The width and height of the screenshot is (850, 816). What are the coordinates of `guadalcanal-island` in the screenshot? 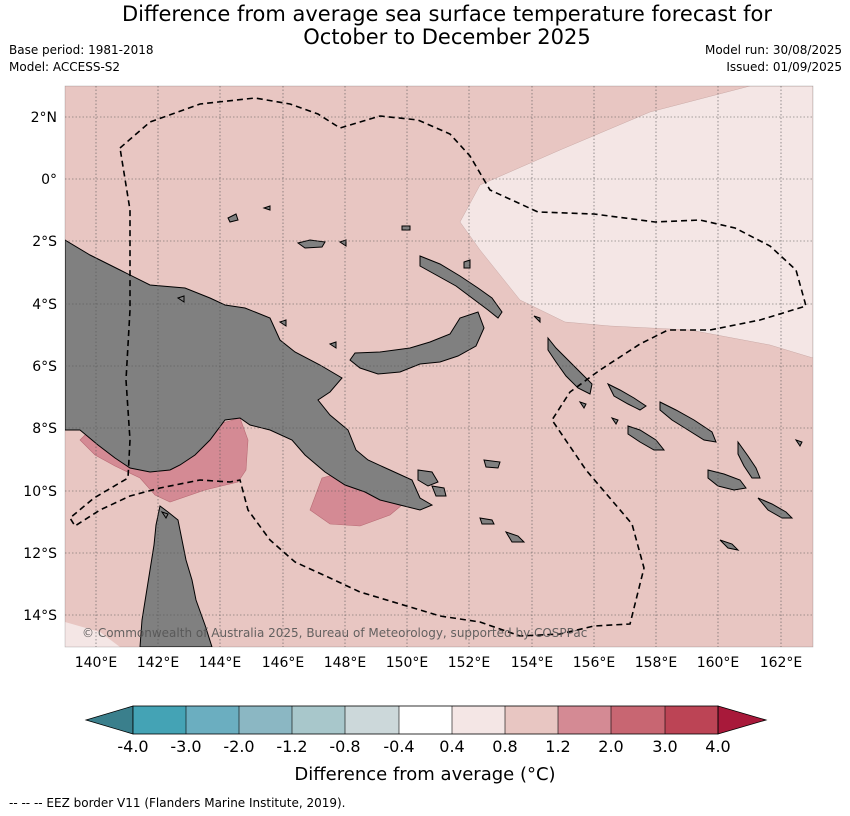 It's located at (727, 480).